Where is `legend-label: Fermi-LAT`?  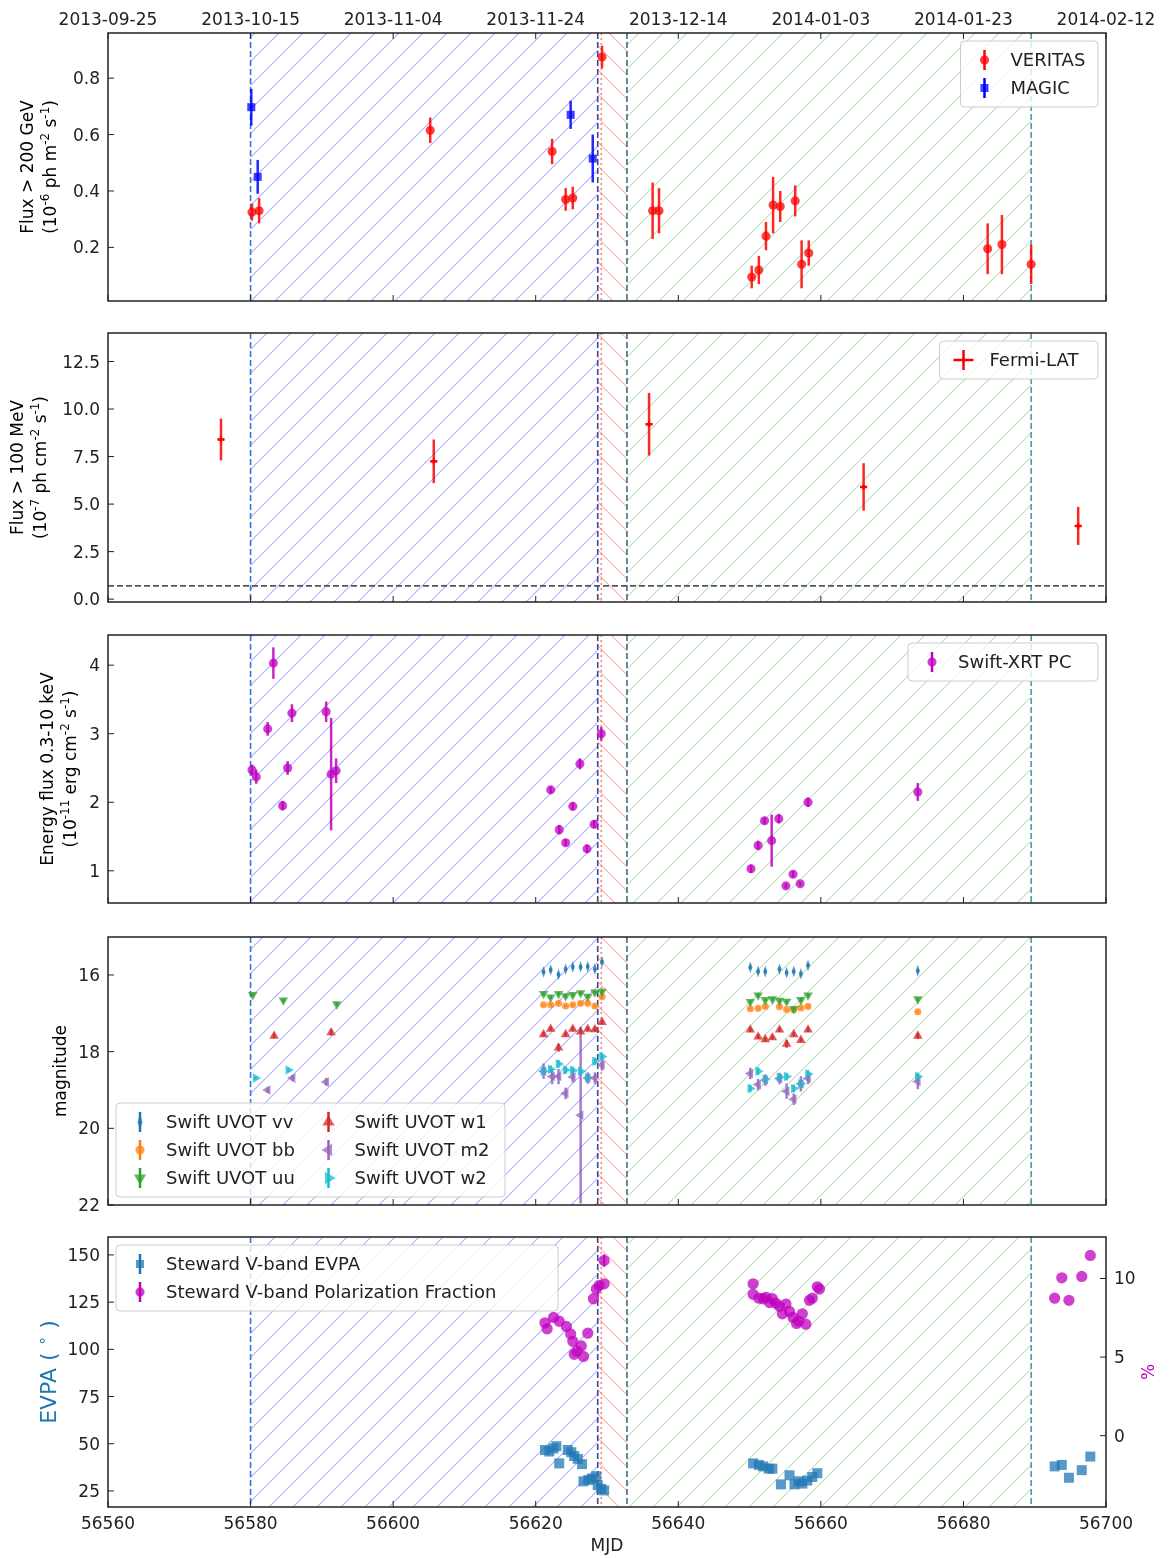 legend-label: Fermi-LAT is located at coordinates (1034, 359).